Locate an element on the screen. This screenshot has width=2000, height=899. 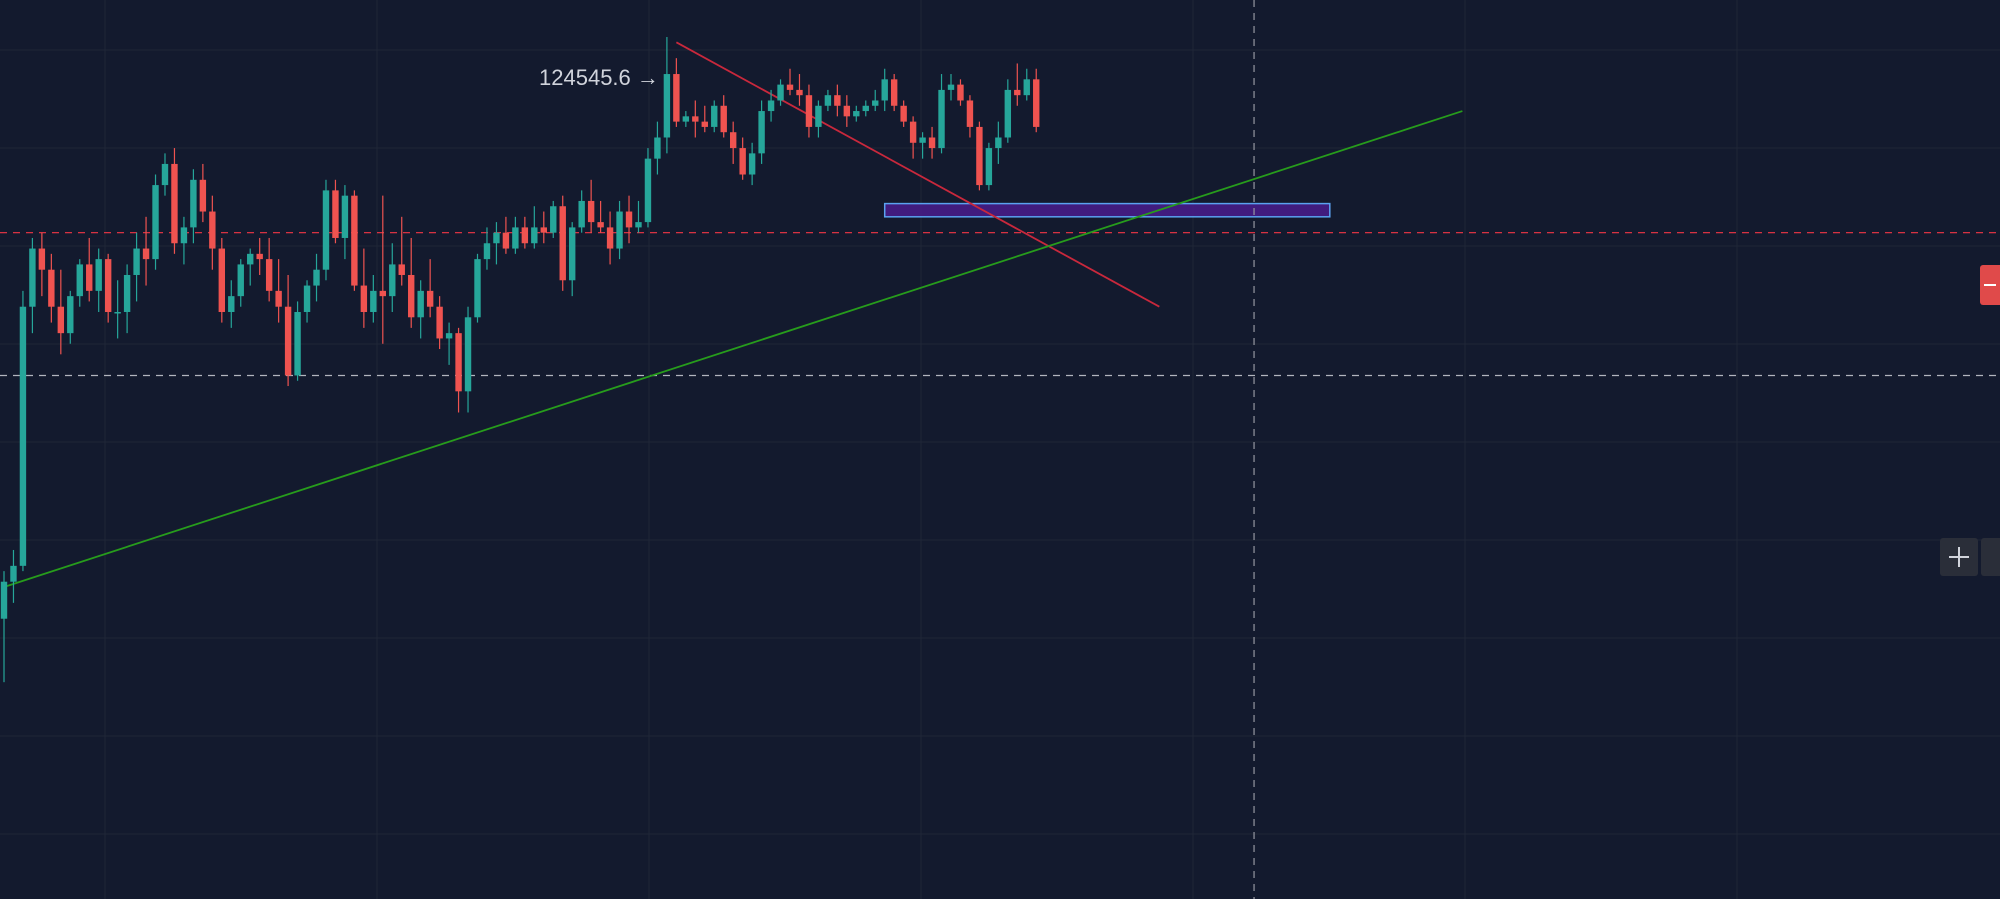
crosshair-button is located at coordinates (1959, 557).